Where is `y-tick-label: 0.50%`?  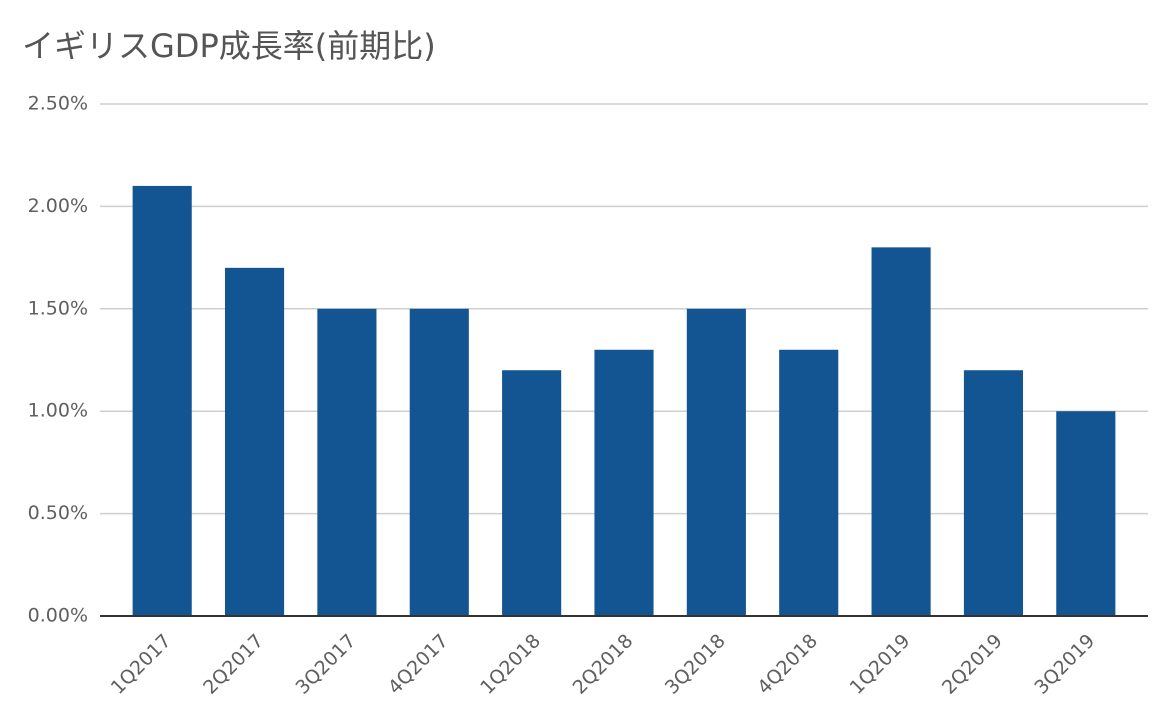
y-tick-label: 0.50% is located at coordinates (58, 513).